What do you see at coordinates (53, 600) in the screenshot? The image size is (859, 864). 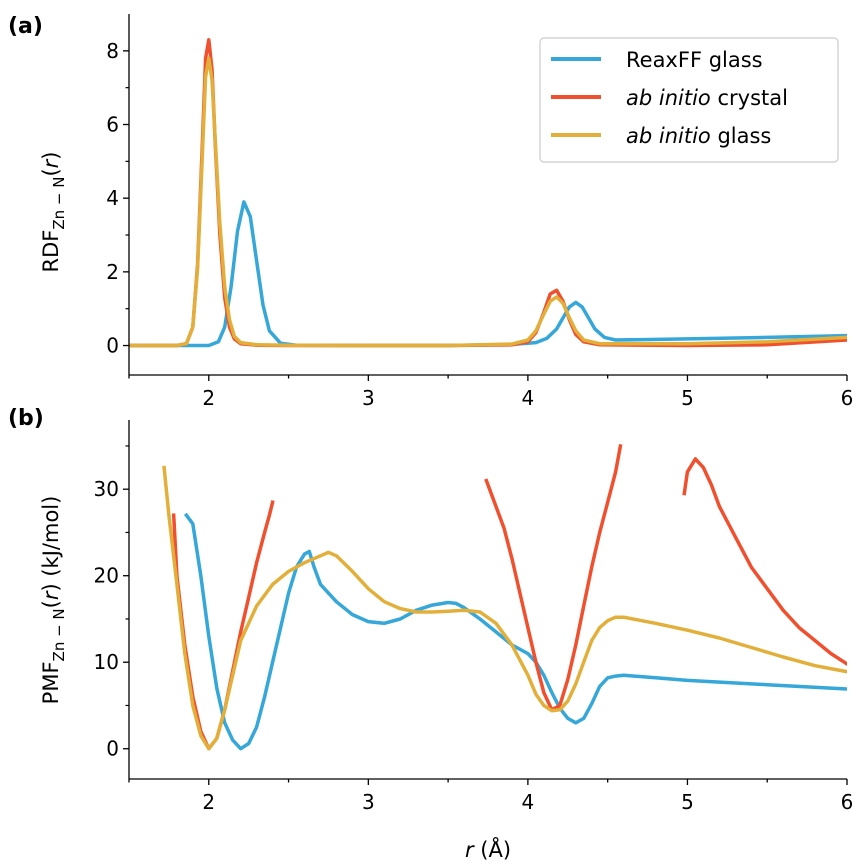 I see `panel-b-y-axis-label: PMFZn − N(r) (kJ/mol)` at bounding box center [53, 600].